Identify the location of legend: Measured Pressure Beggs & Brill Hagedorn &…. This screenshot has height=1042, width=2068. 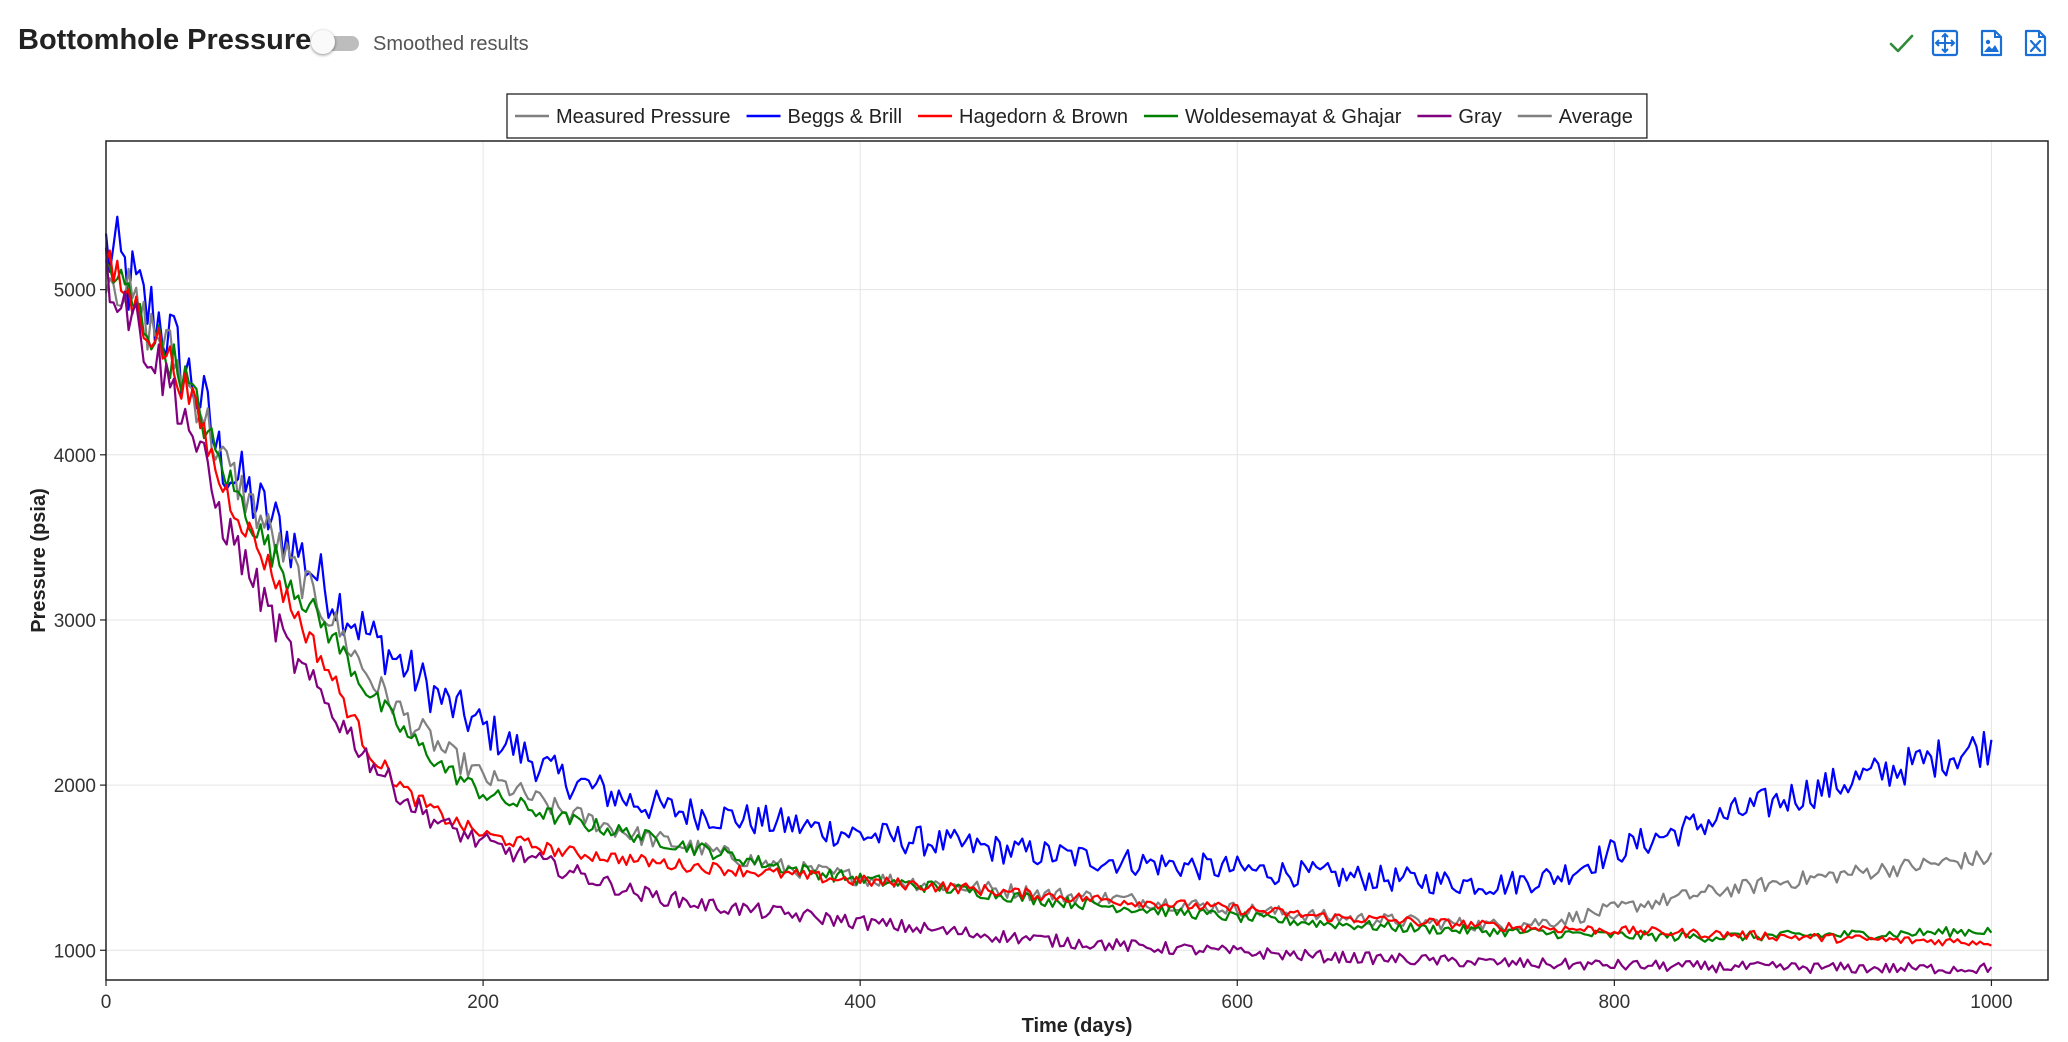
(1077, 116).